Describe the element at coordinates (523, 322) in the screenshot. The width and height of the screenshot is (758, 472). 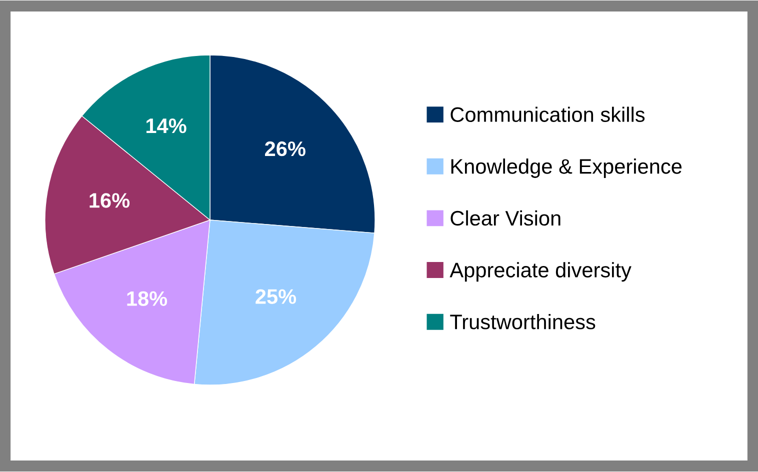
I see `legend-label: Trustworthiness` at that location.